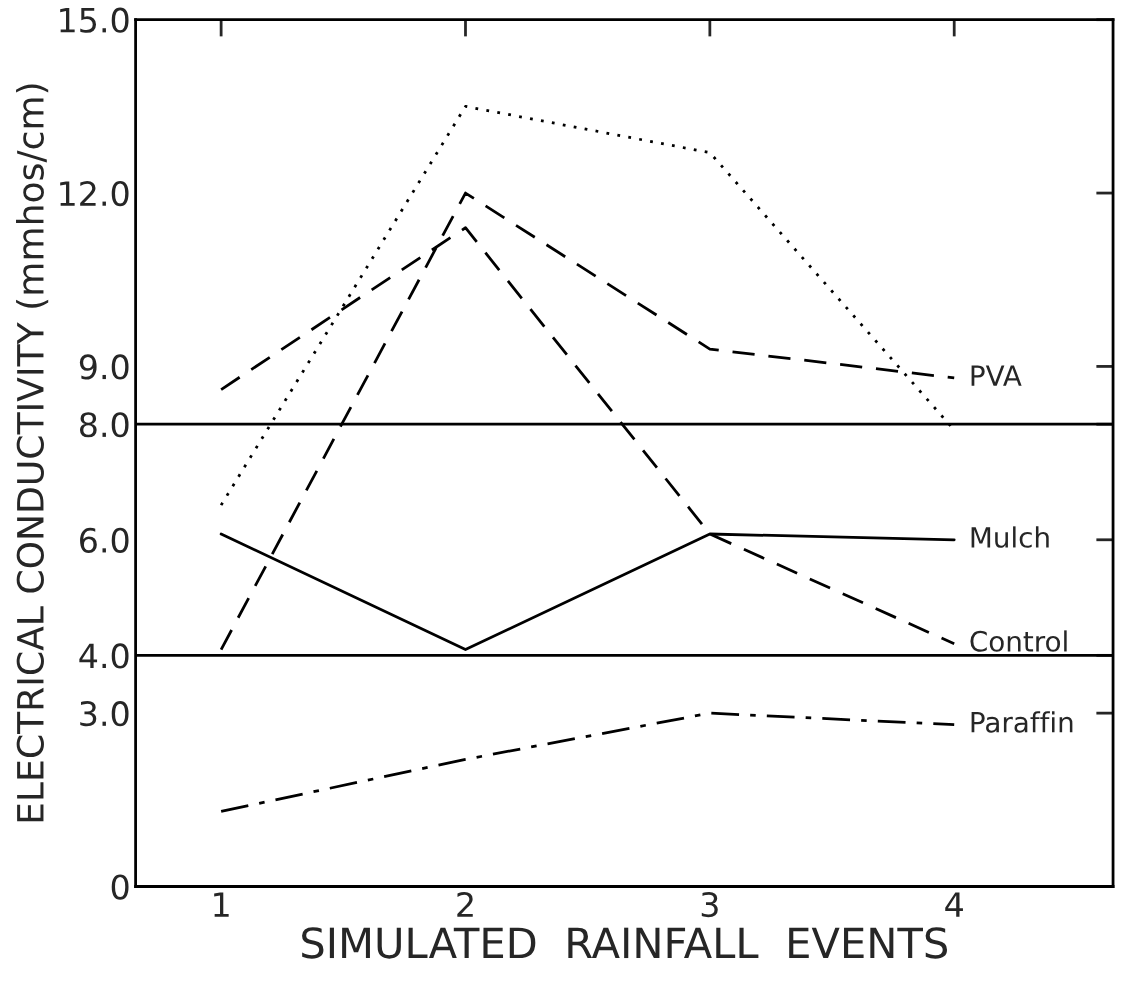  I want to click on x-tick-label: 1, so click(221, 904).